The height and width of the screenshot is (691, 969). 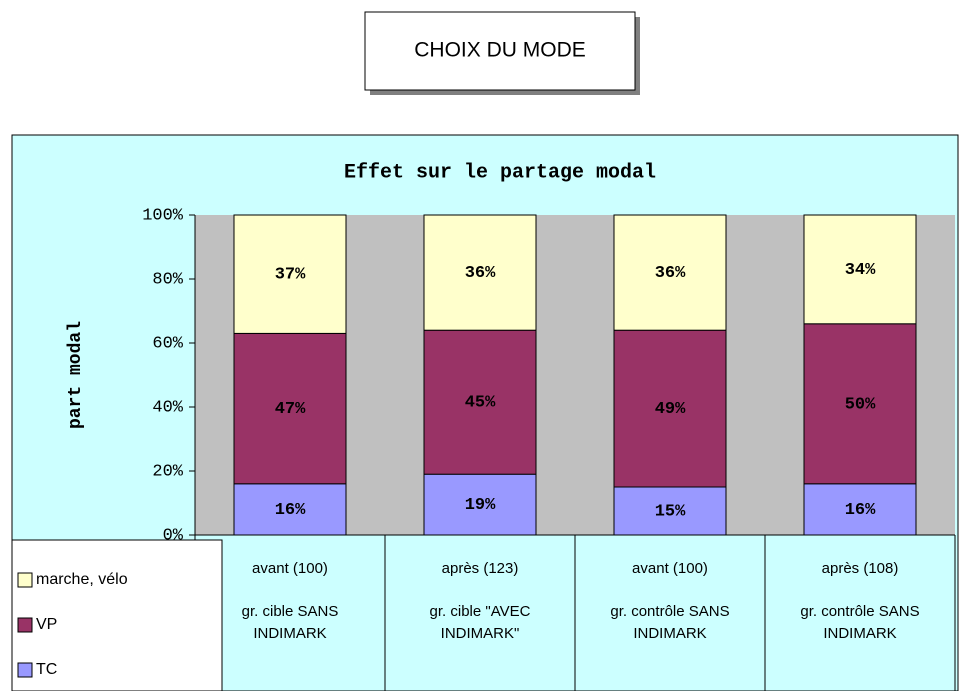 I want to click on group-label: gr. cible SANS INDIMARK, so click(x=290, y=622).